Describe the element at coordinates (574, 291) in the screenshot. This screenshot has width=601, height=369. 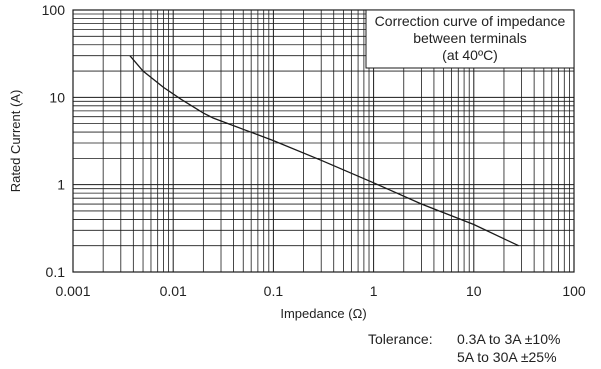
I see `x-tick-label: 100` at that location.